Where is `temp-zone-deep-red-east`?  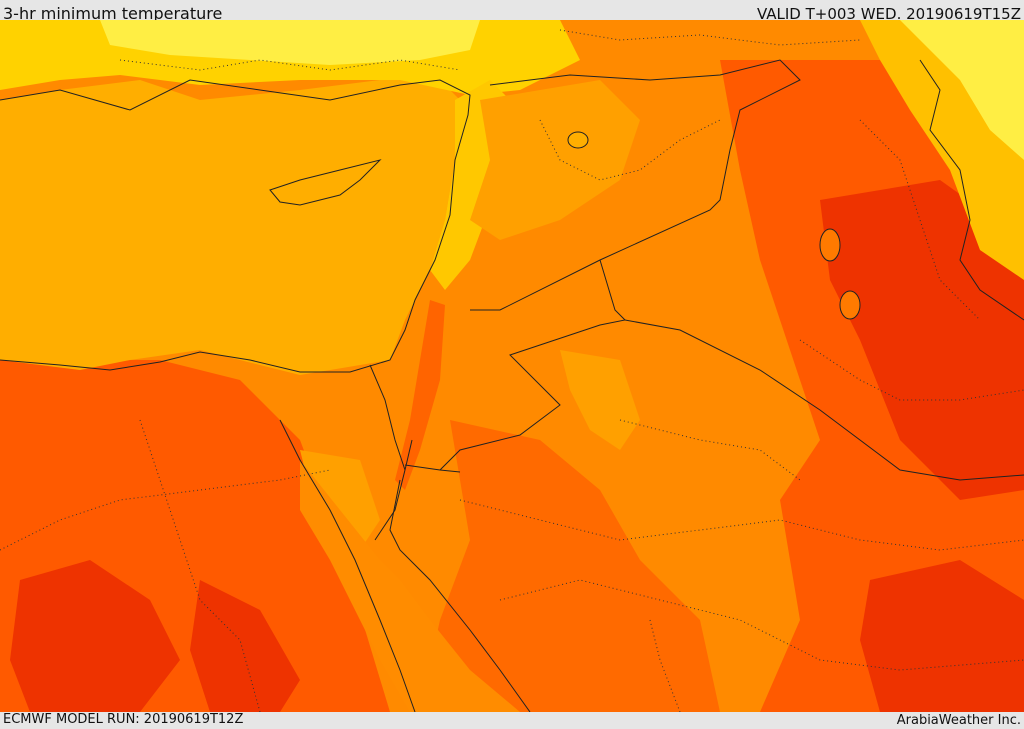
temp-zone-deep-red-east is located at coordinates (922, 340).